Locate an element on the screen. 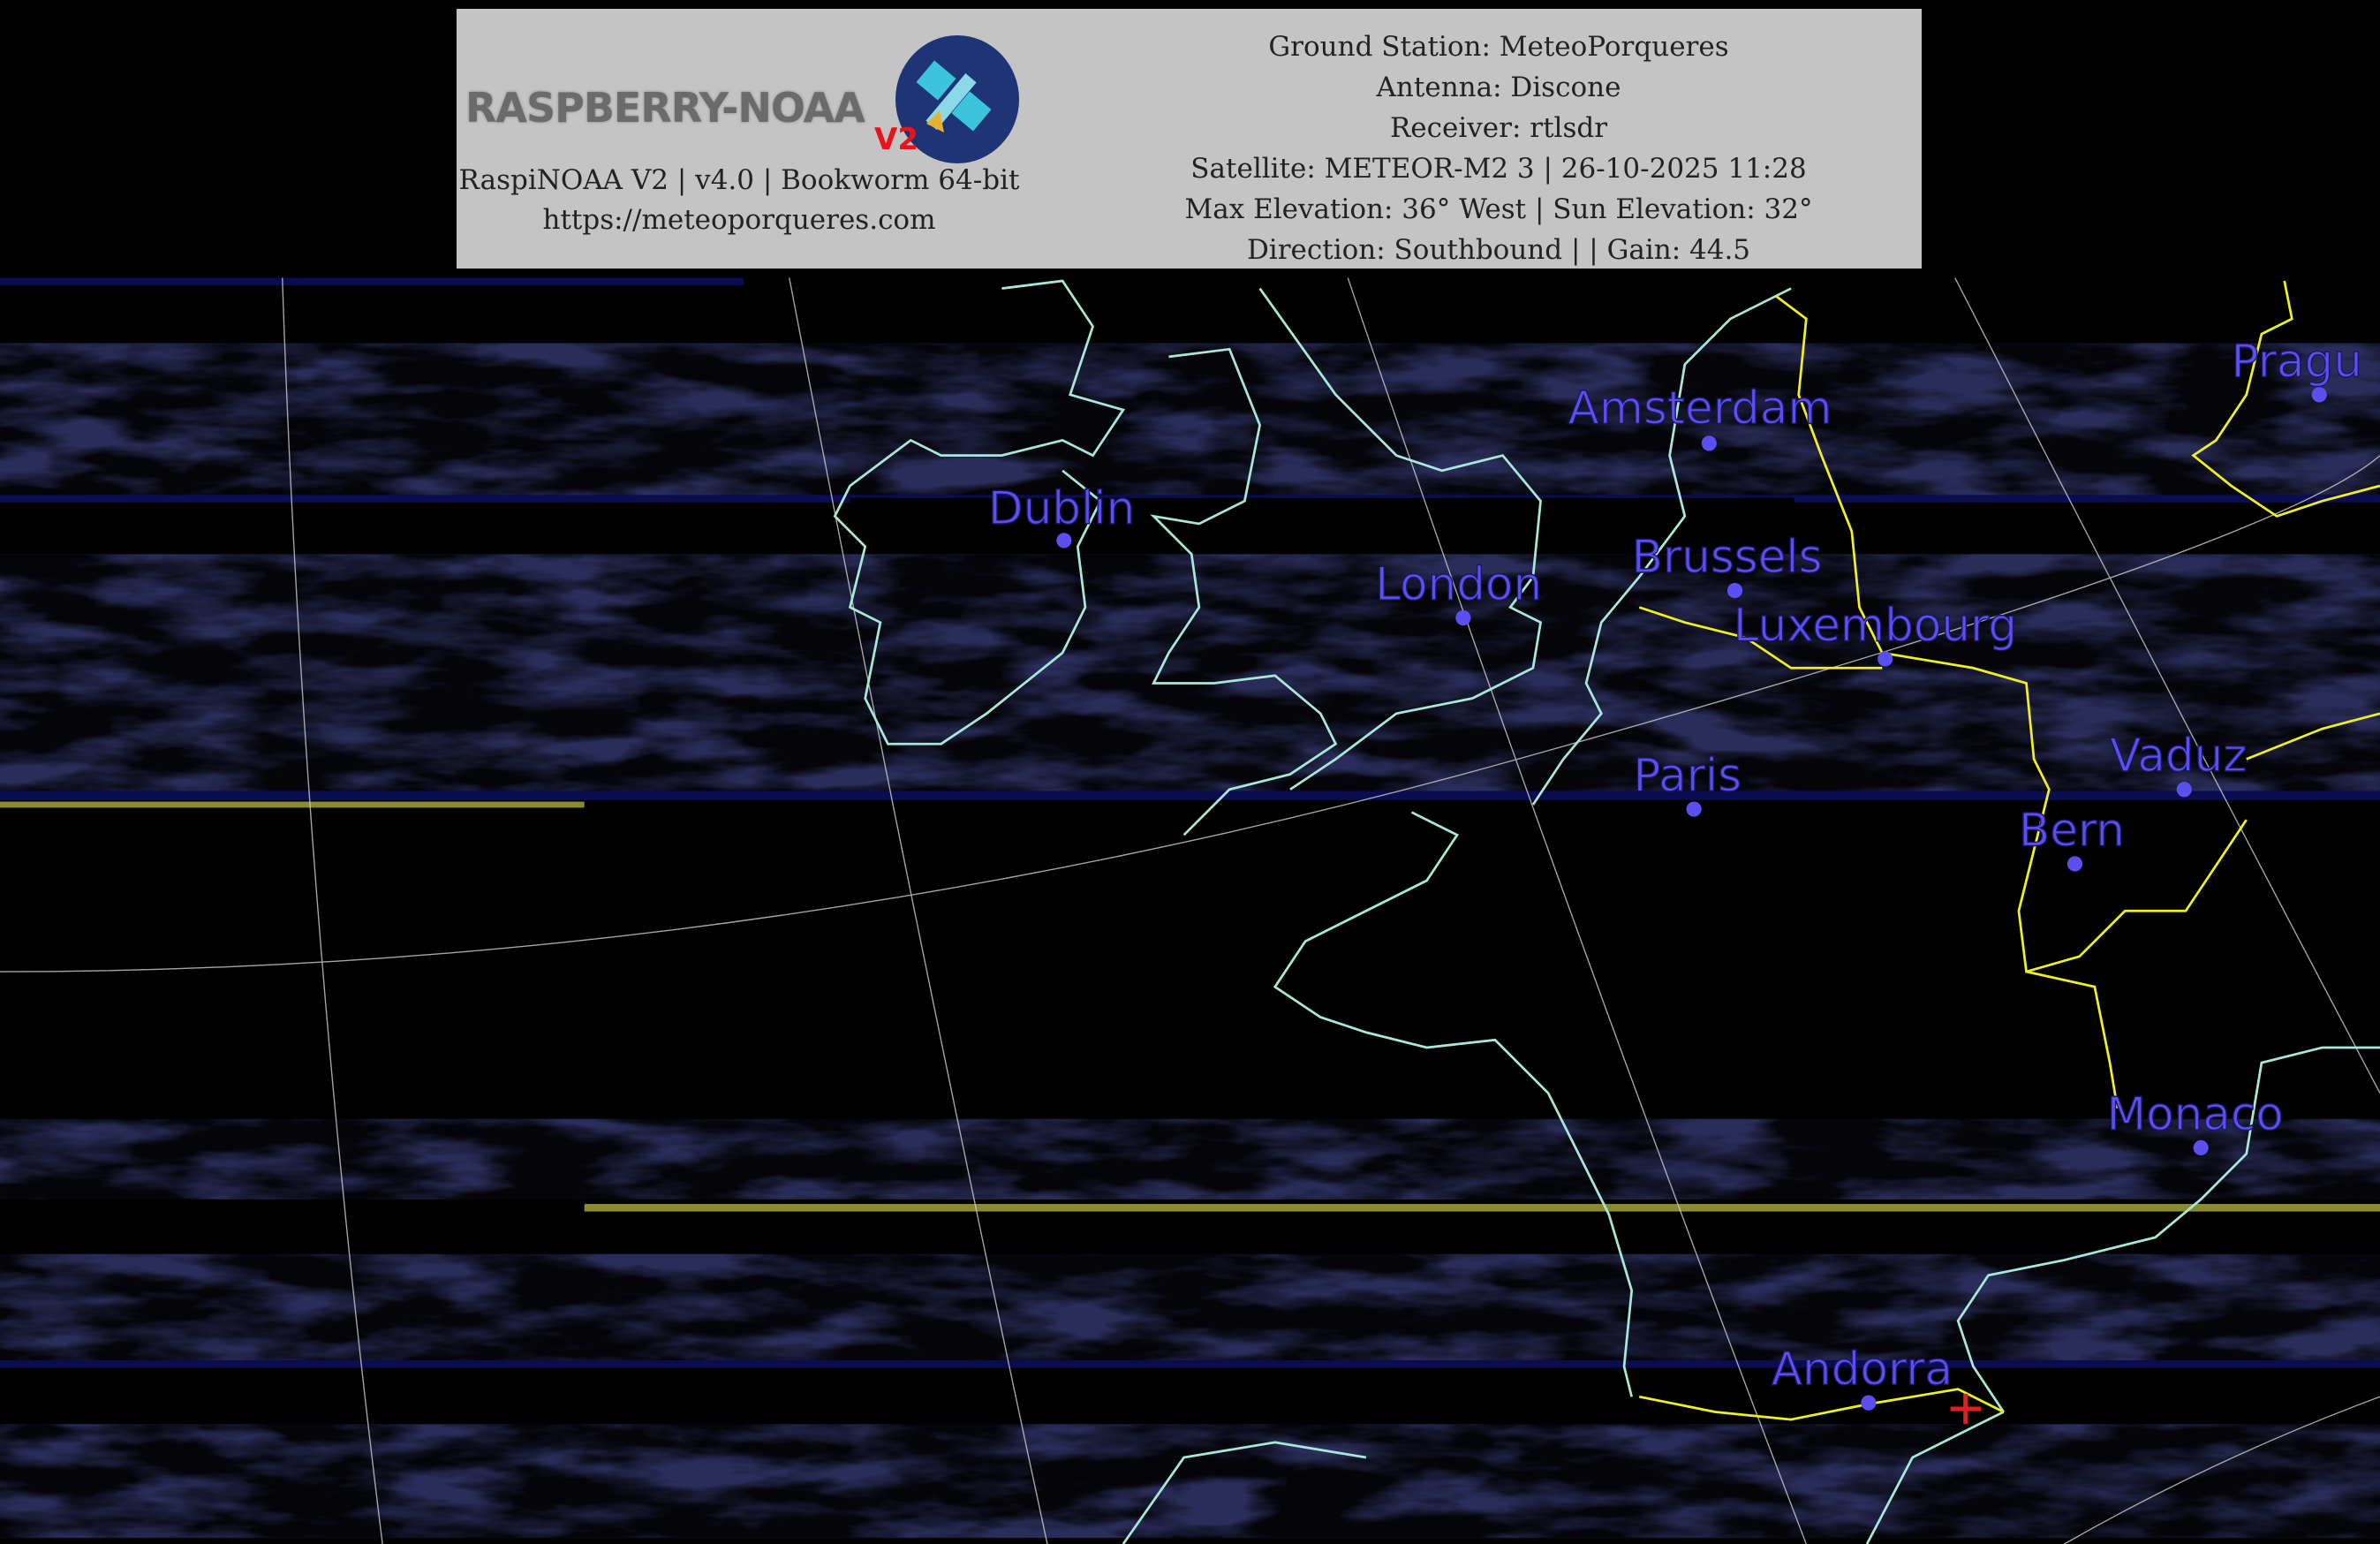 Image resolution: width=2380 pixels, height=1544 pixels. city-bern: Bern is located at coordinates (2072, 838).